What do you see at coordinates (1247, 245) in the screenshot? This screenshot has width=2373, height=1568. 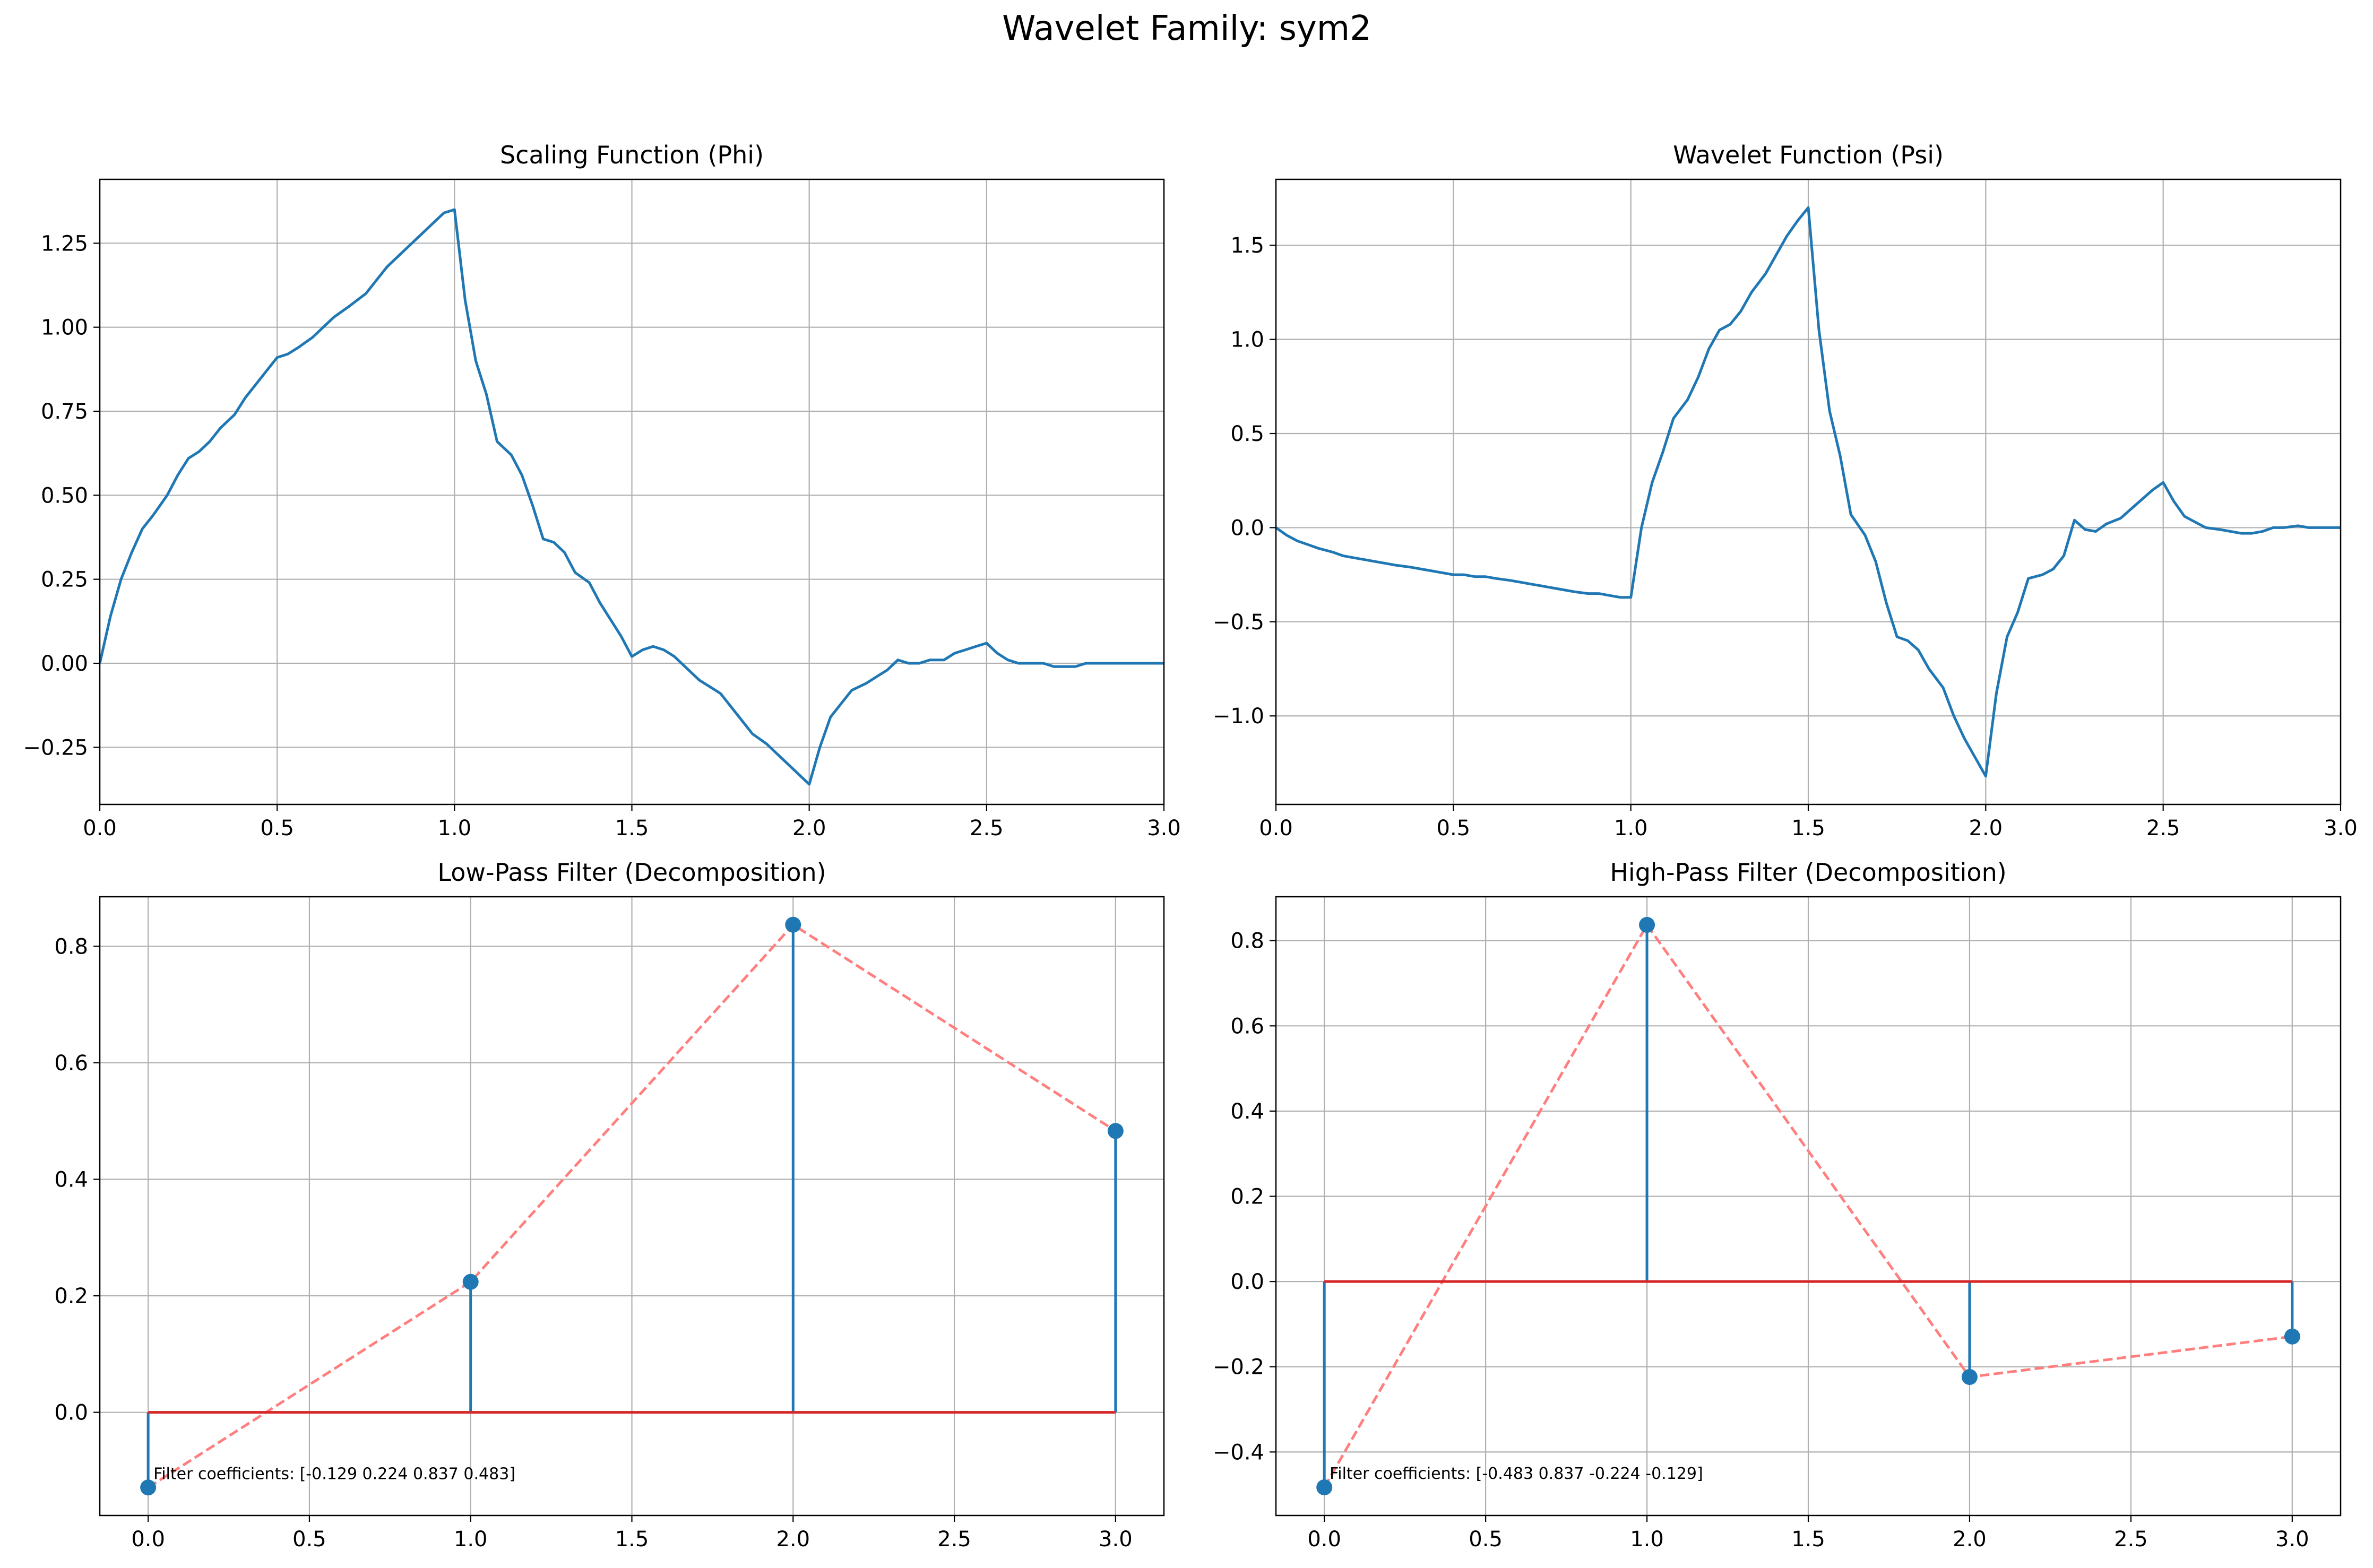 I see `y-tick-label: 1.5` at bounding box center [1247, 245].